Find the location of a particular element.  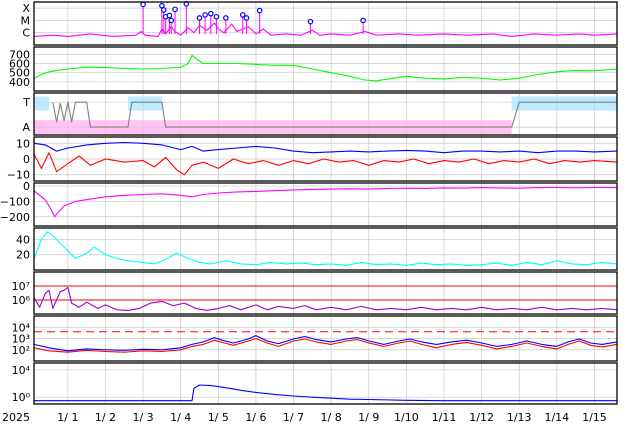

y-tick-label: −200 is located at coordinates (15, 217).